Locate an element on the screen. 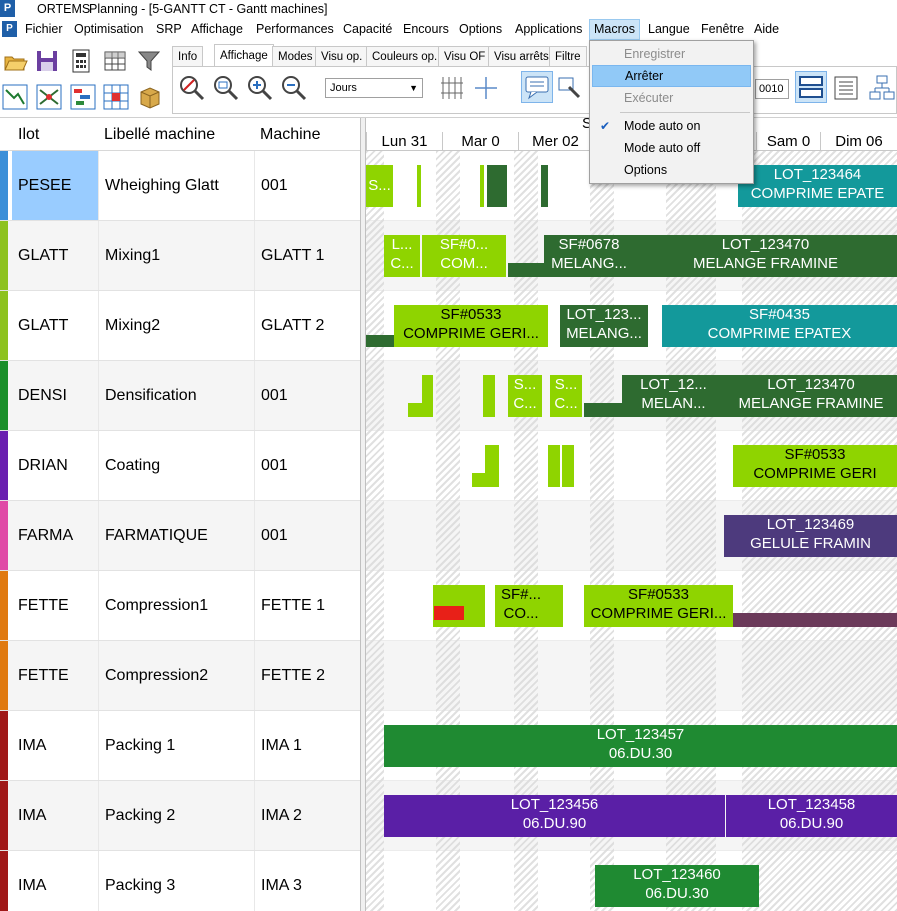 The width and height of the screenshot is (897, 911). menu-performances: Performances is located at coordinates (295, 29).